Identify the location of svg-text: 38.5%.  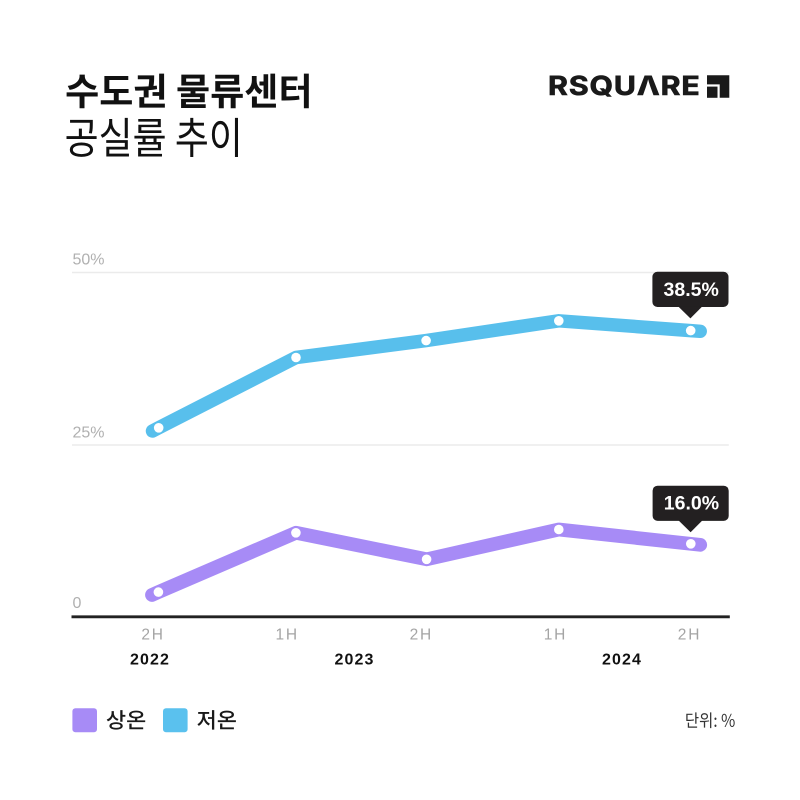
(691, 290).